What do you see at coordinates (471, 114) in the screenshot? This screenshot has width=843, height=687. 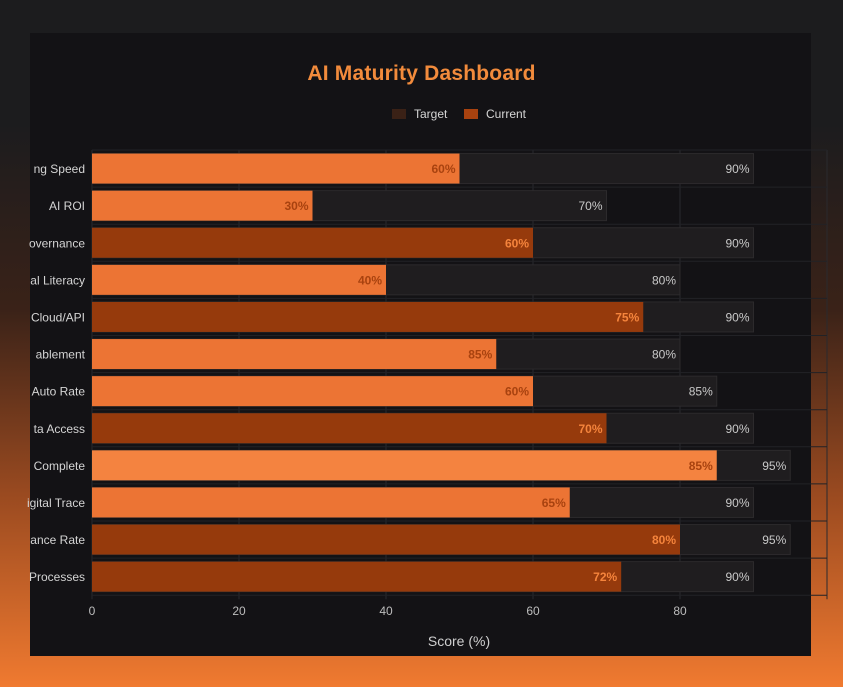 I see `legend-swatch-current` at bounding box center [471, 114].